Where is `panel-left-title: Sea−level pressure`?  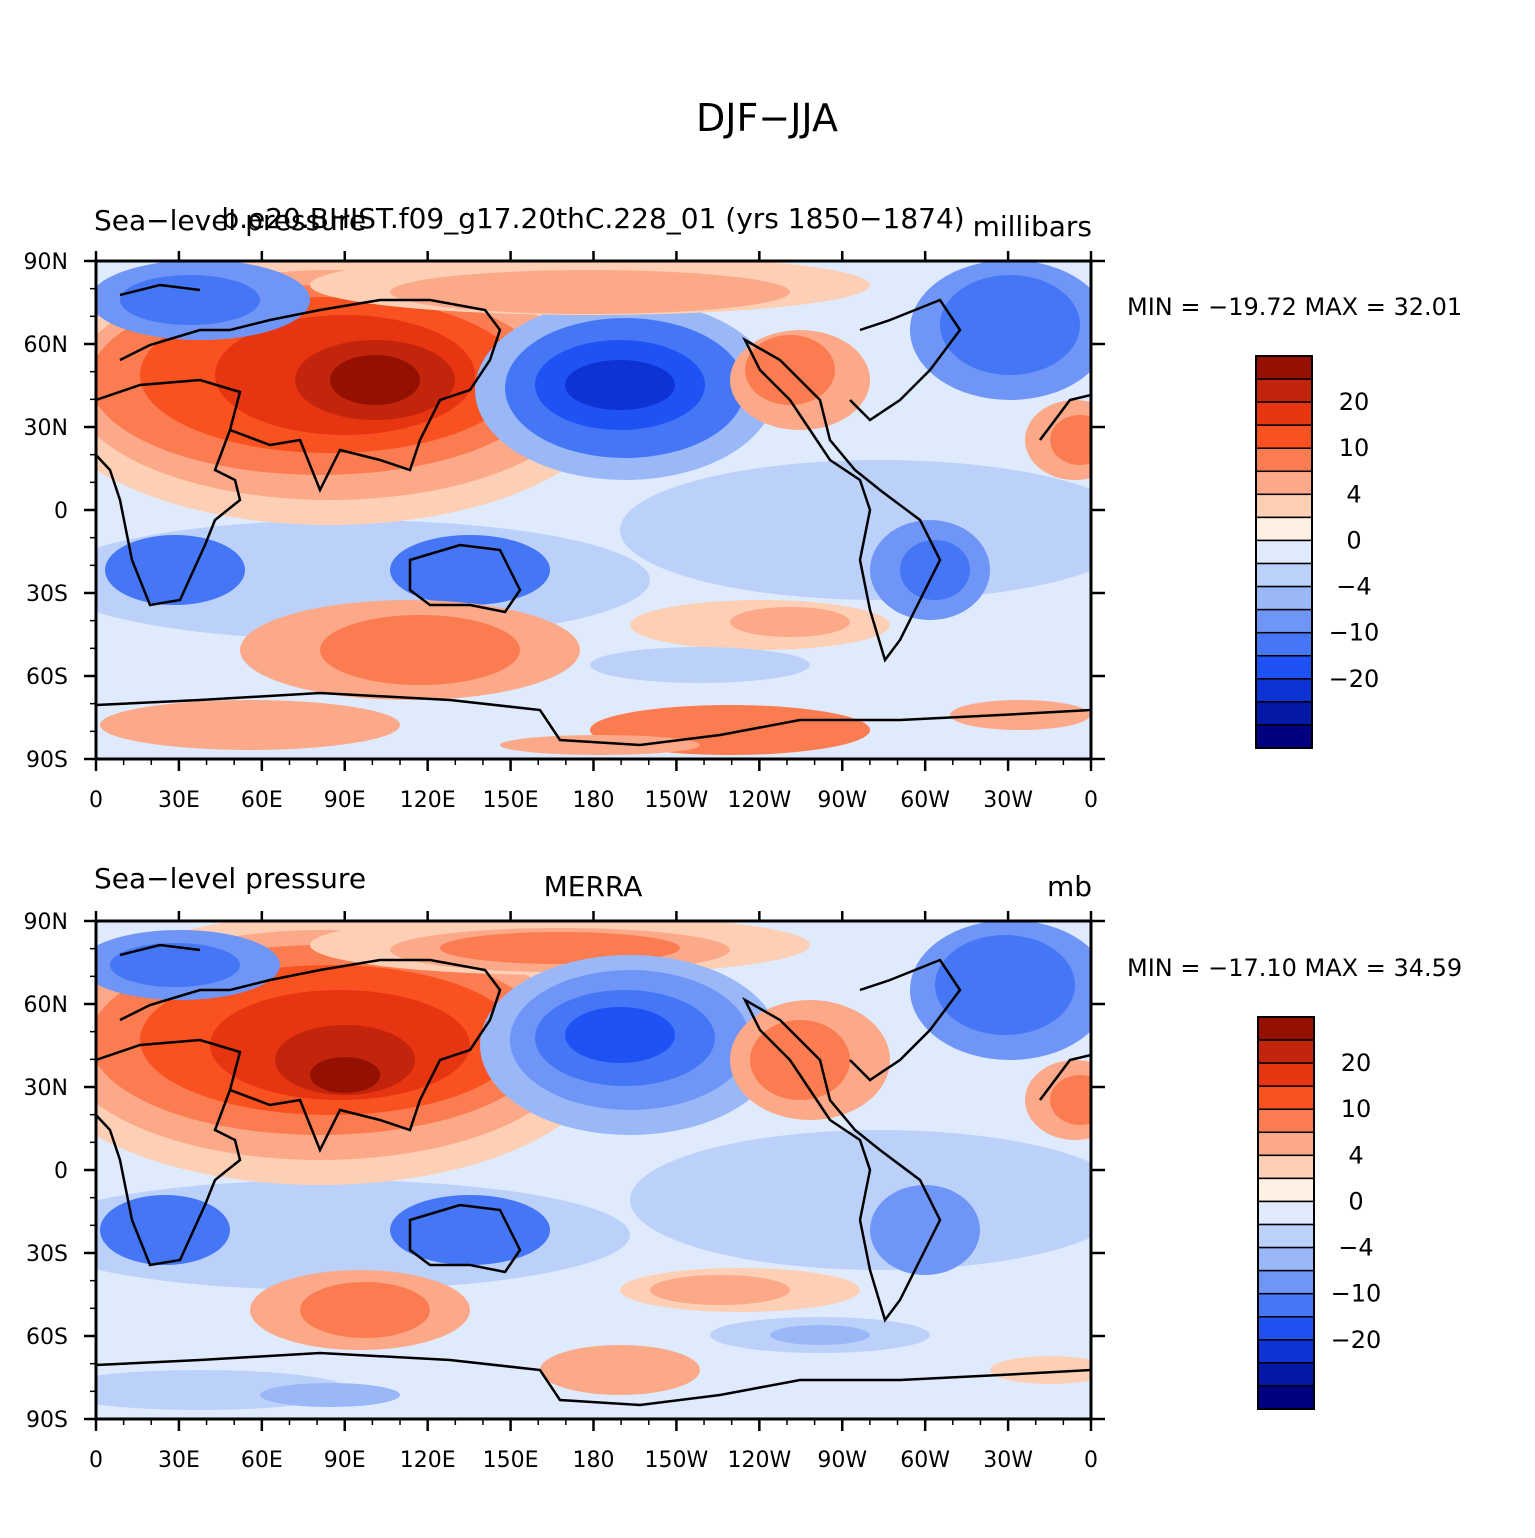
panel-left-title: Sea−level pressure is located at coordinates (230, 878).